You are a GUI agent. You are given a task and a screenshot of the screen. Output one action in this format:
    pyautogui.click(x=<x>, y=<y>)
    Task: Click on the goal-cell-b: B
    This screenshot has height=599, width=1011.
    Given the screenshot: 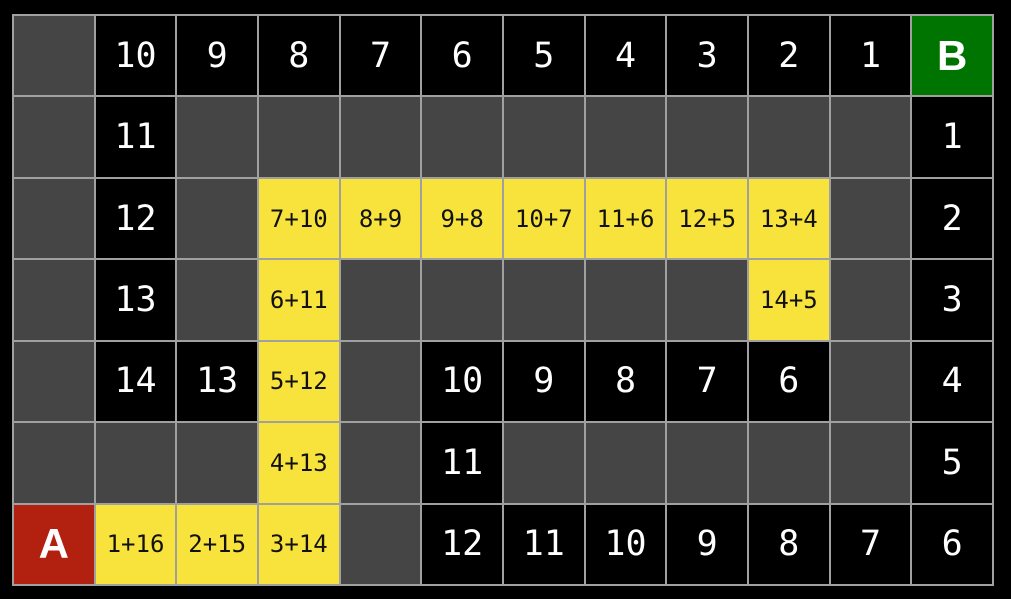 What is the action you would take?
    pyautogui.click(x=952, y=56)
    